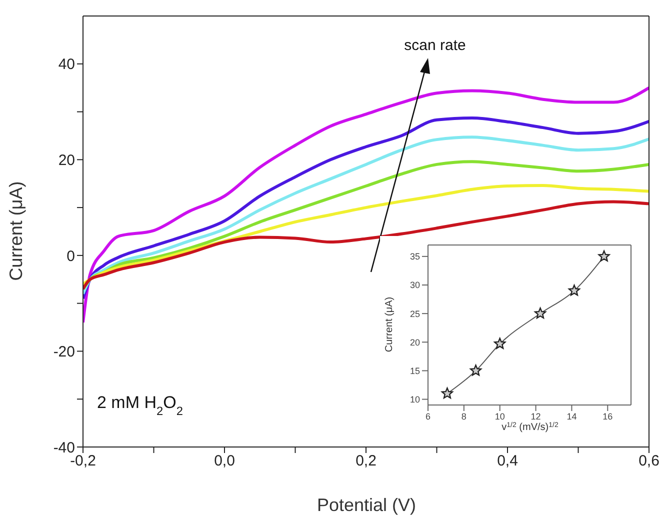 This screenshot has width=662, height=519. What do you see at coordinates (366, 245) in the screenshot?
I see `line-series` at bounding box center [366, 245].